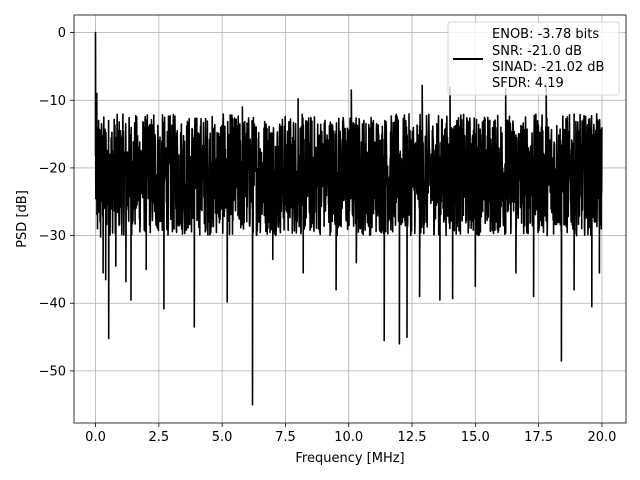 The width and height of the screenshot is (640, 480). I want to click on x-tick-label: 2.5, so click(158, 437).